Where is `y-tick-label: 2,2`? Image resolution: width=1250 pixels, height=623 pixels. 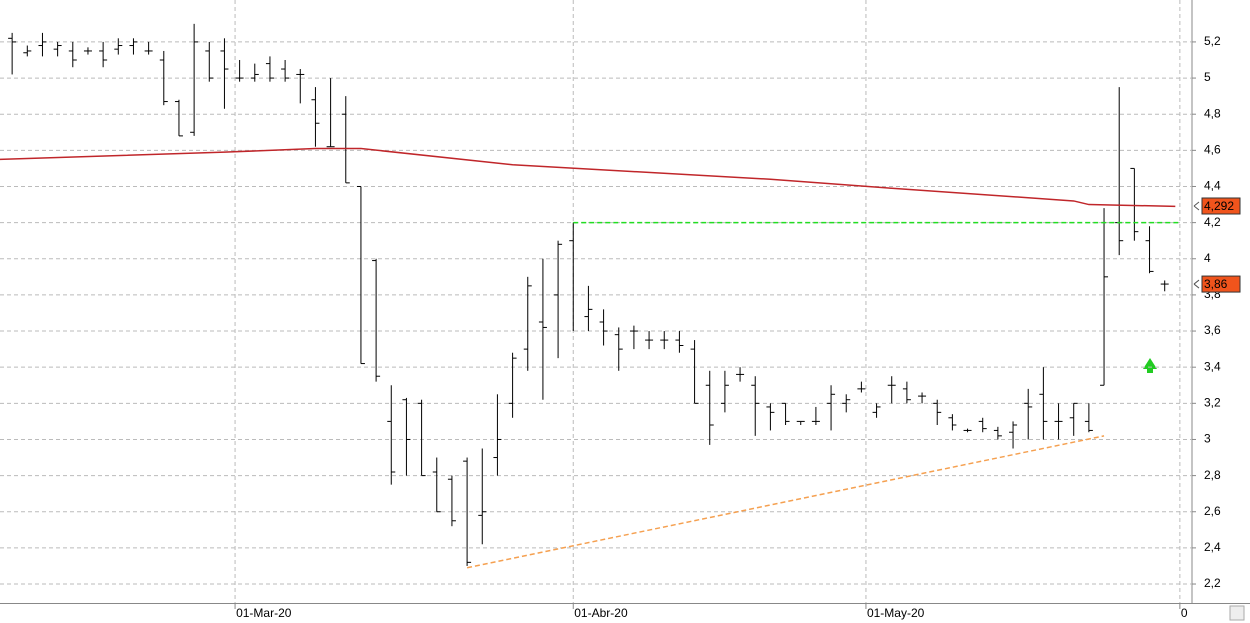 y-tick-label: 2,2 is located at coordinates (1212, 583).